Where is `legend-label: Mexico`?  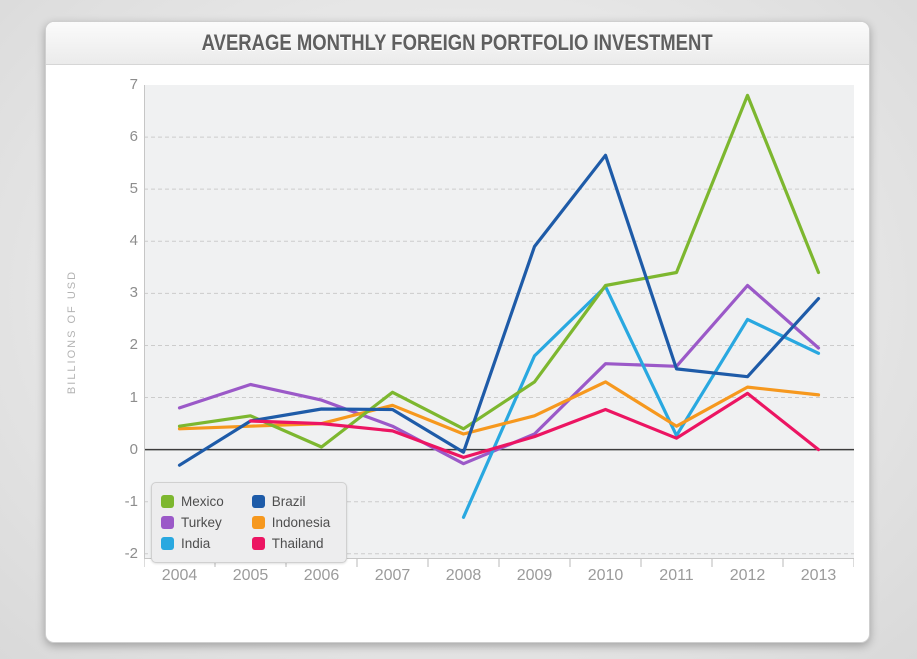 legend-label: Mexico is located at coordinates (202, 501).